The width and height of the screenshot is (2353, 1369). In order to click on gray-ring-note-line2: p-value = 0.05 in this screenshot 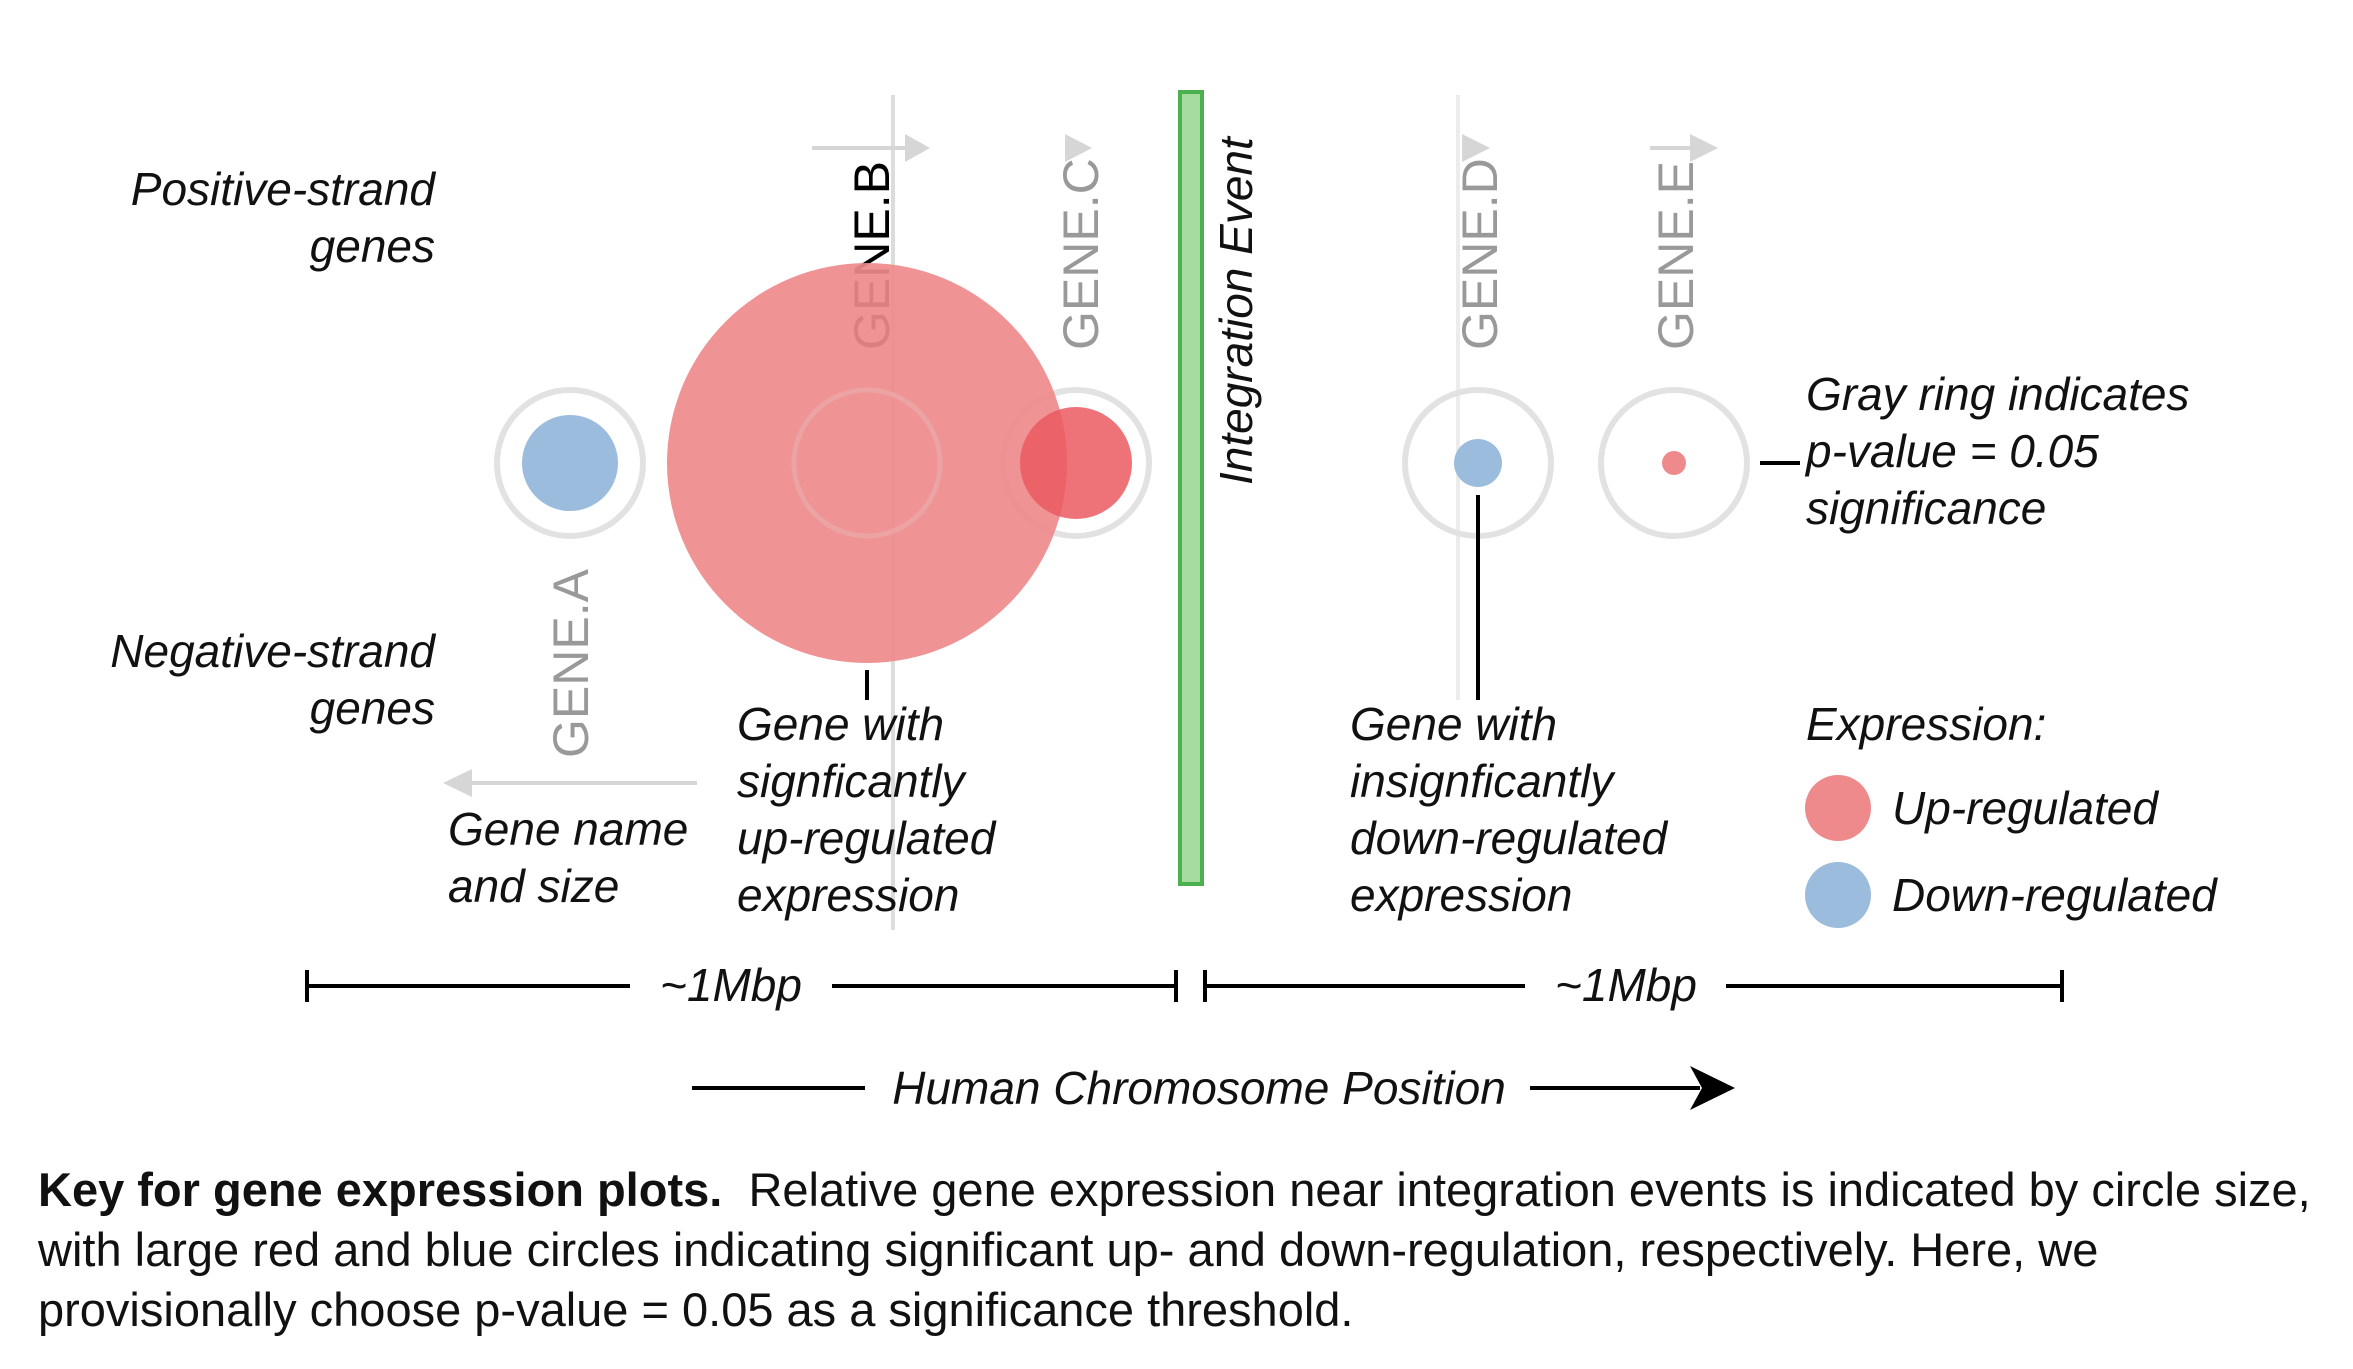, I will do `click(1951, 451)`.